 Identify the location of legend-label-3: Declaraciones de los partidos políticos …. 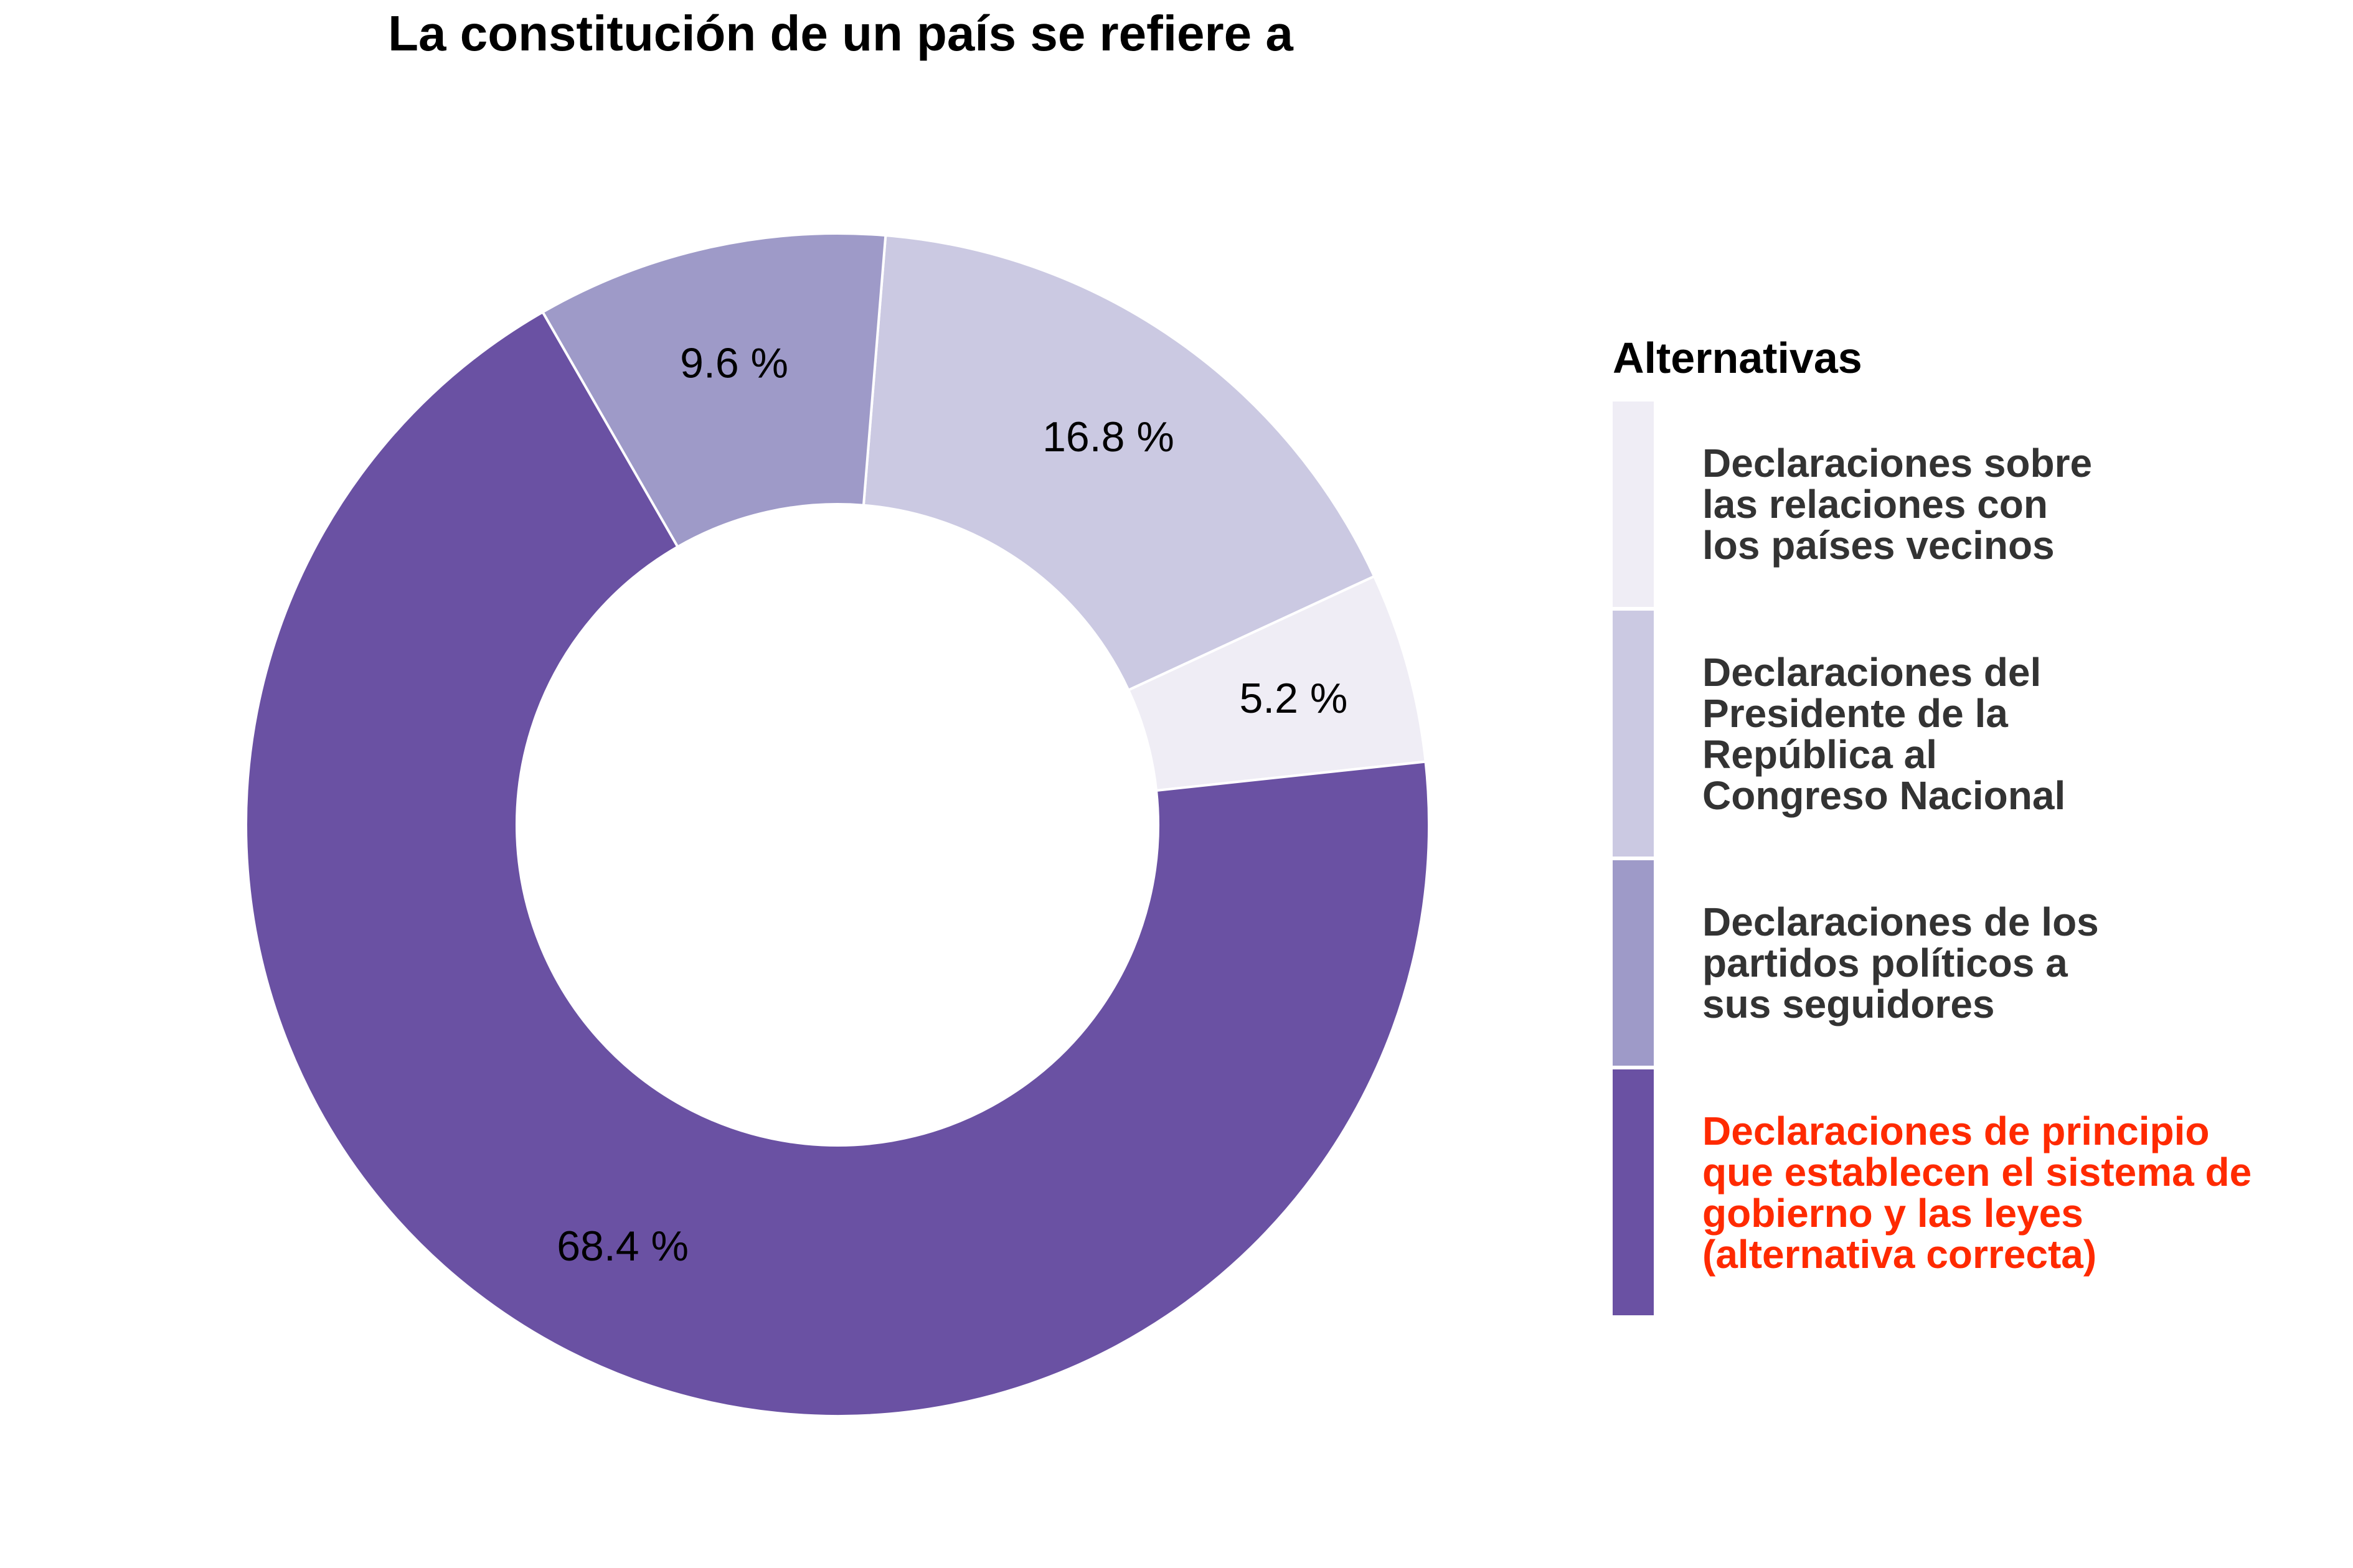
(1900, 963).